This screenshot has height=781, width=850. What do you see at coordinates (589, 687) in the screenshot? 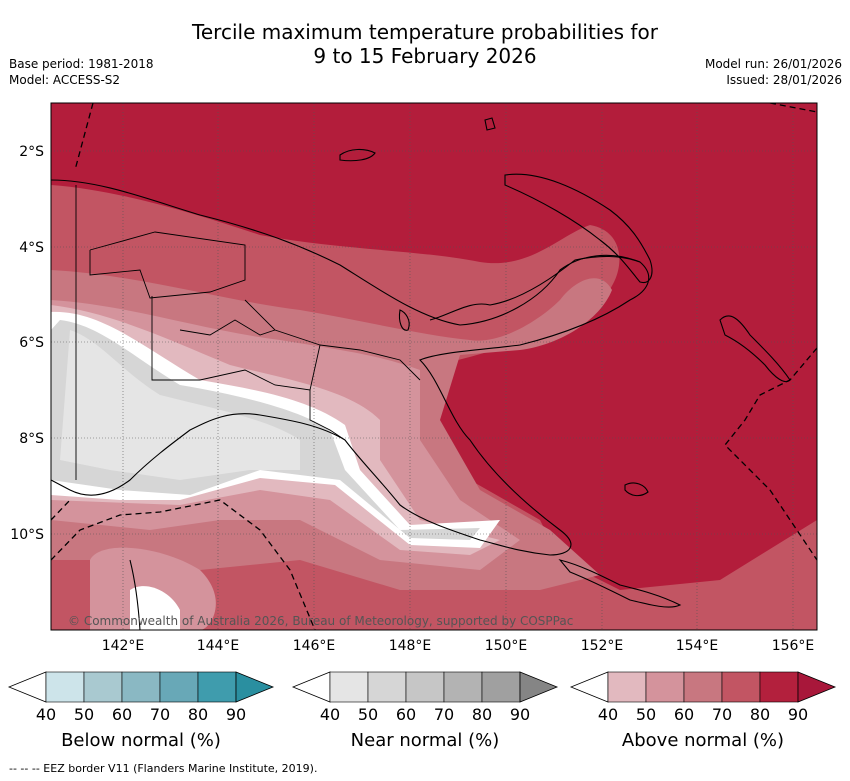
I see `colorbar-2-low-arrow` at bounding box center [589, 687].